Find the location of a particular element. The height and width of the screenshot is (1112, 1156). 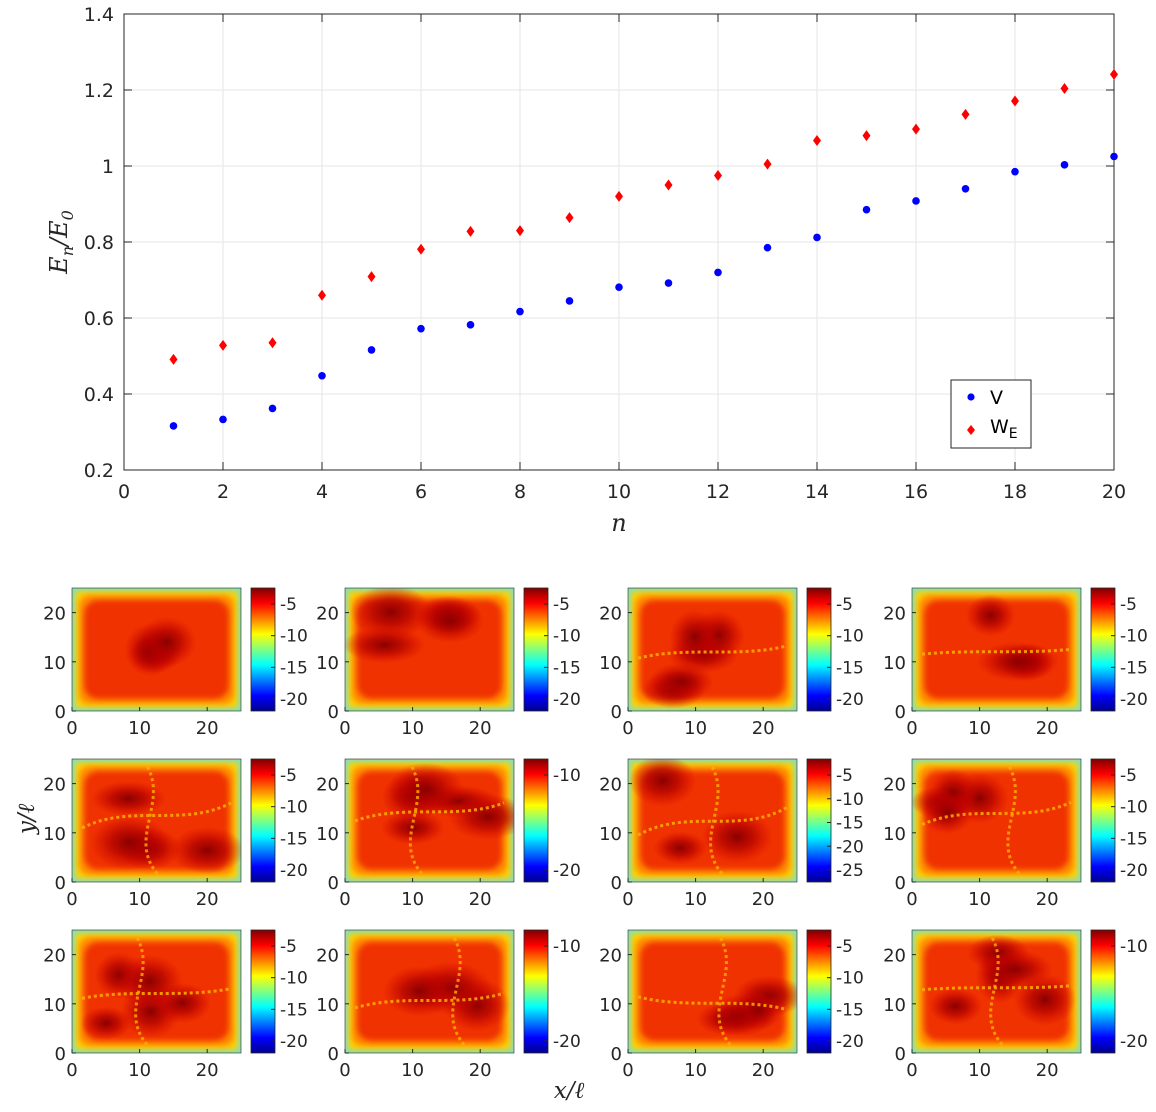

y-tick-label: 0.2 is located at coordinates (99, 471).